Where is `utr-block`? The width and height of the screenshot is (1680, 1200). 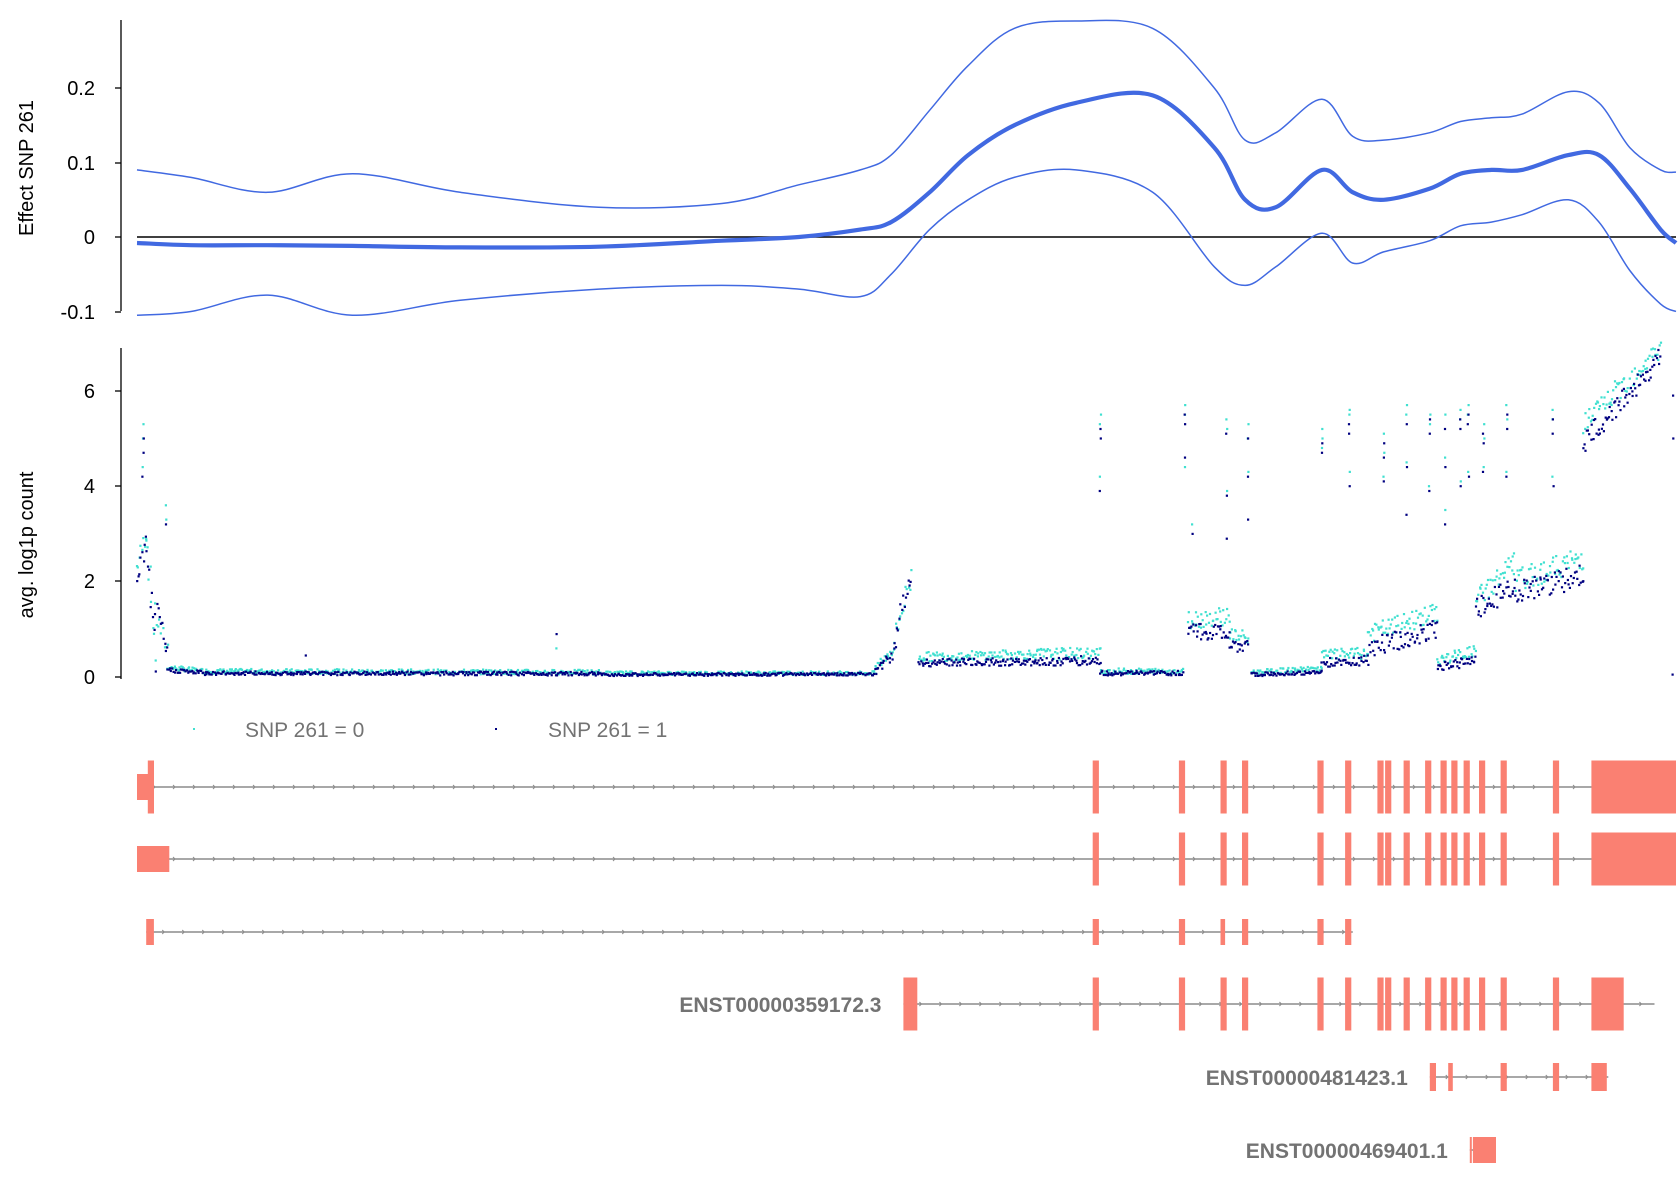
utr-block is located at coordinates (153, 859).